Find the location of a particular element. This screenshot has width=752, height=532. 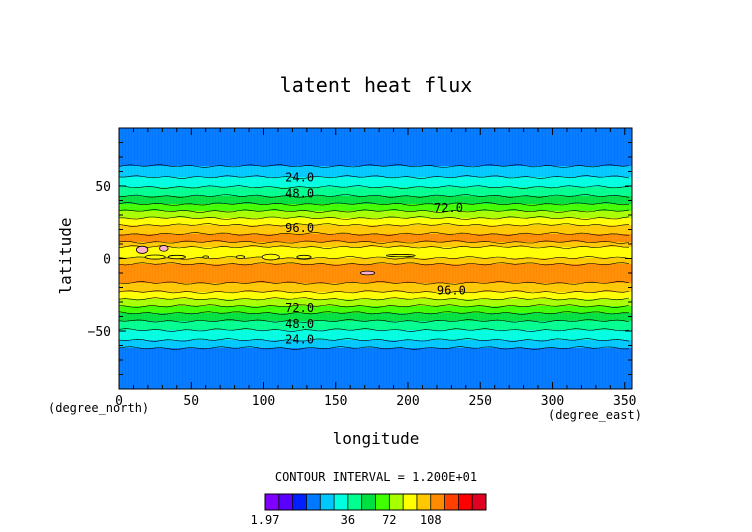

colorbar-tick-label: 36 is located at coordinates (348, 520).